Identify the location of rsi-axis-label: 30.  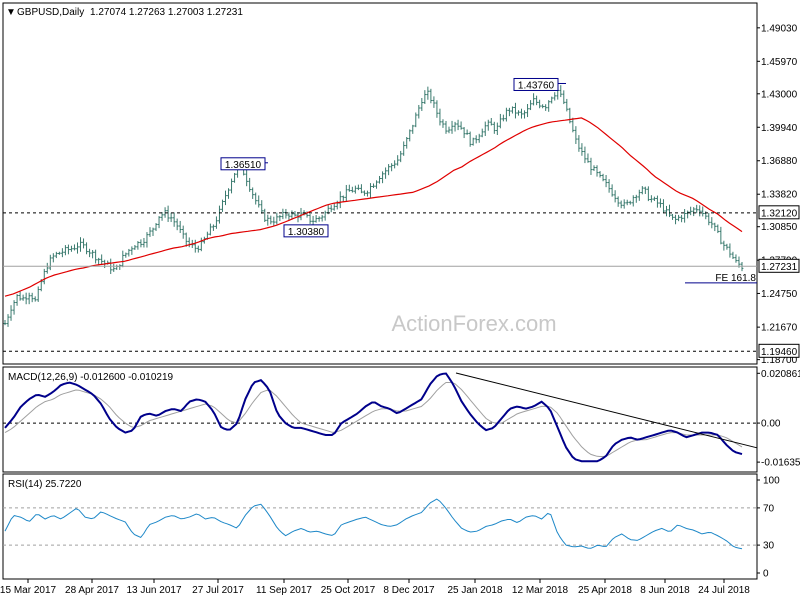
(769, 546).